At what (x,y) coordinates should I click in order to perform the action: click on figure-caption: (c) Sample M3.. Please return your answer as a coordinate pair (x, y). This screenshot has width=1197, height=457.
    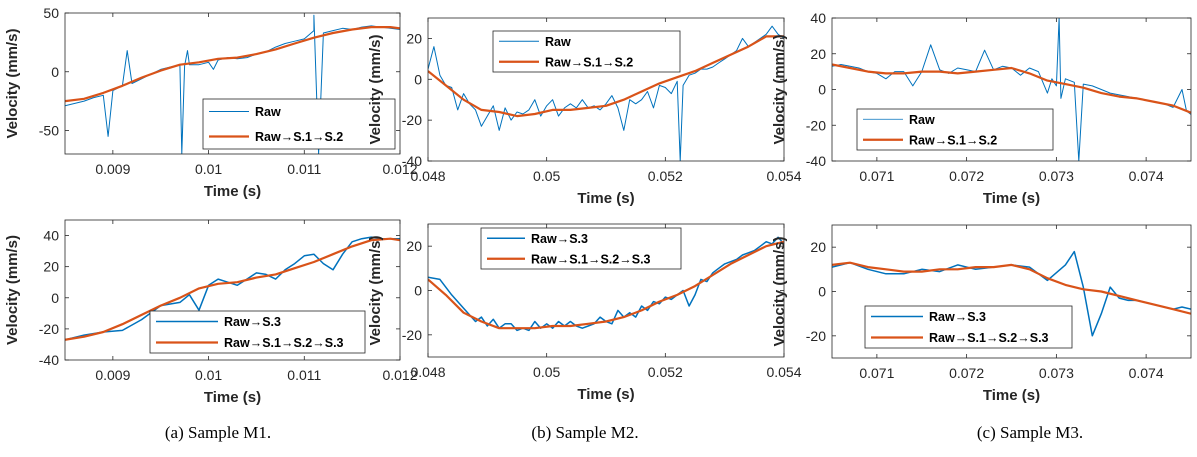
    Looking at the image, I should click on (1030, 432).